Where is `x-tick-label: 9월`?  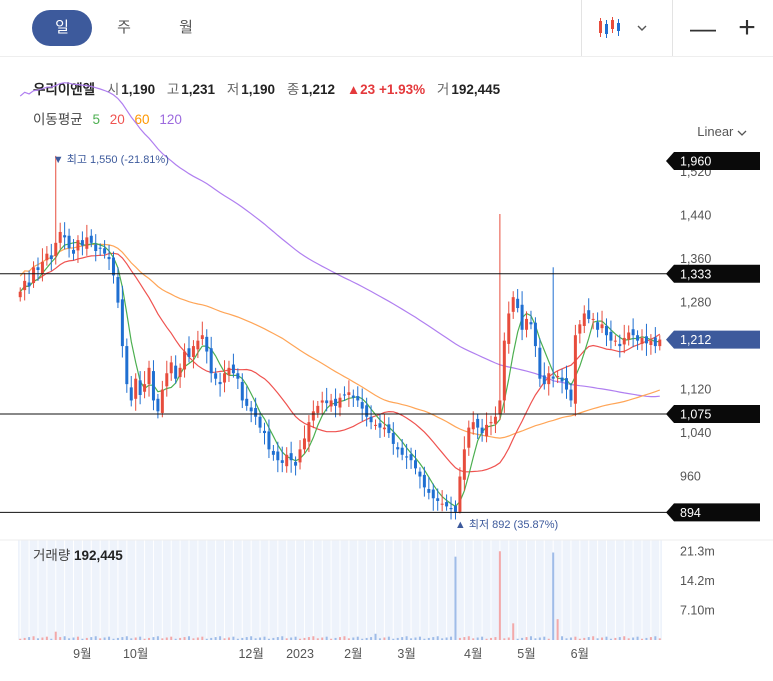 x-tick-label: 9월 is located at coordinates (82, 654).